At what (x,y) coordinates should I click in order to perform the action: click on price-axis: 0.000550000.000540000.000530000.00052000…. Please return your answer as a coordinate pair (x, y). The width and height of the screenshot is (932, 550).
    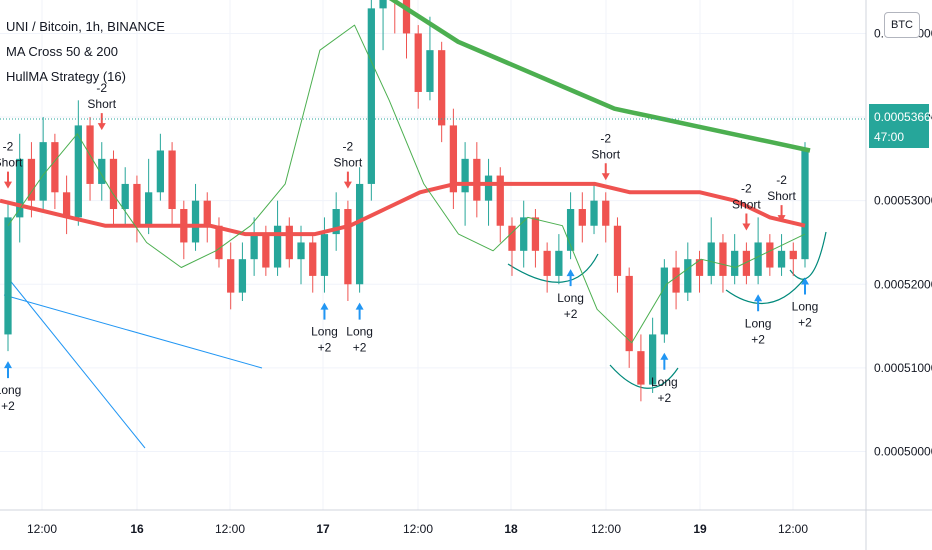
    Looking at the image, I should click on (903, 242).